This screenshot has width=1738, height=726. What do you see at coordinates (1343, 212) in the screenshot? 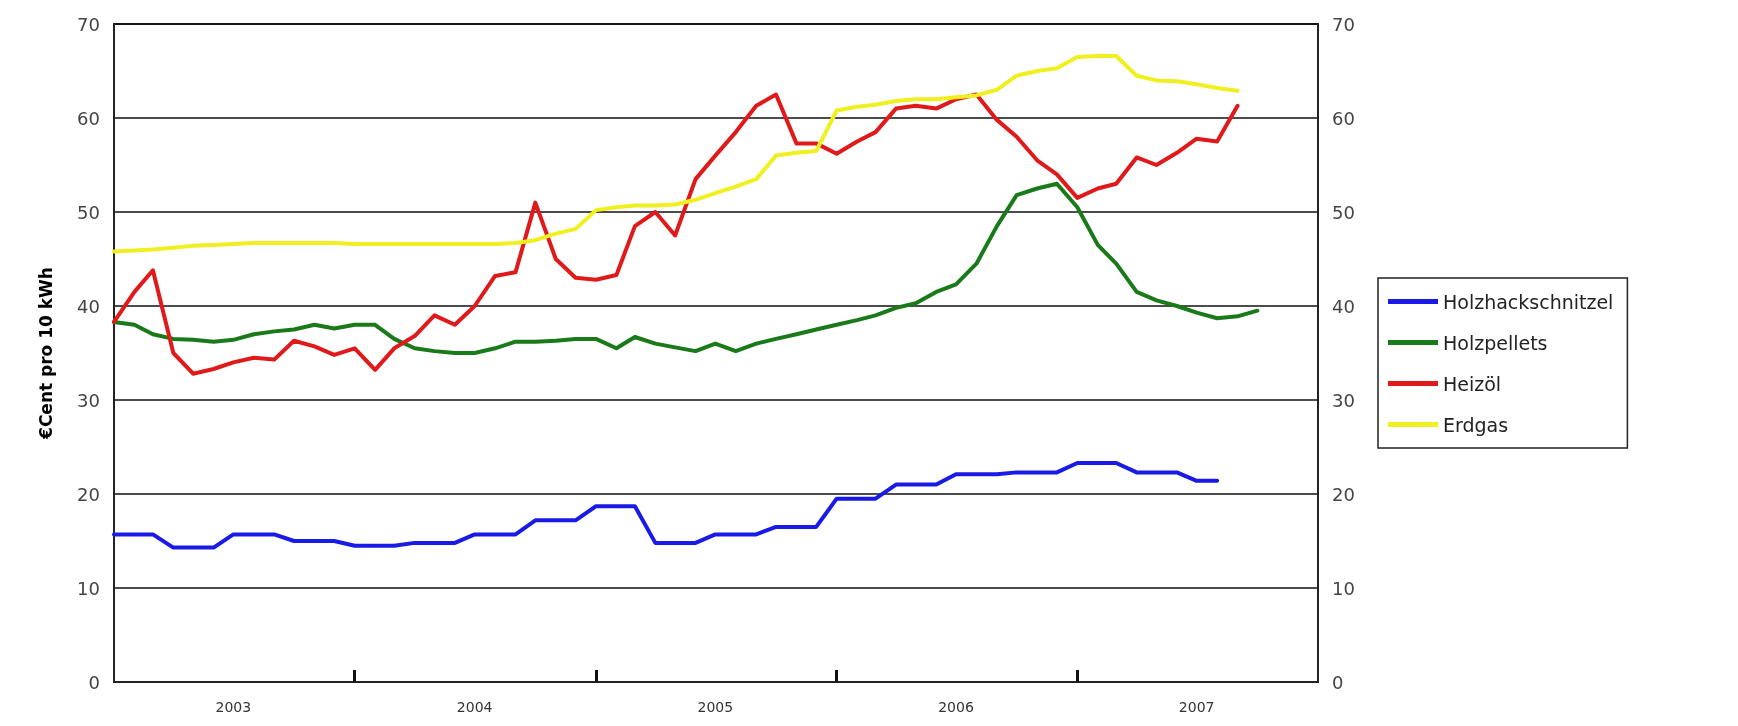
I see `y2-tick-label: 50` at bounding box center [1343, 212].